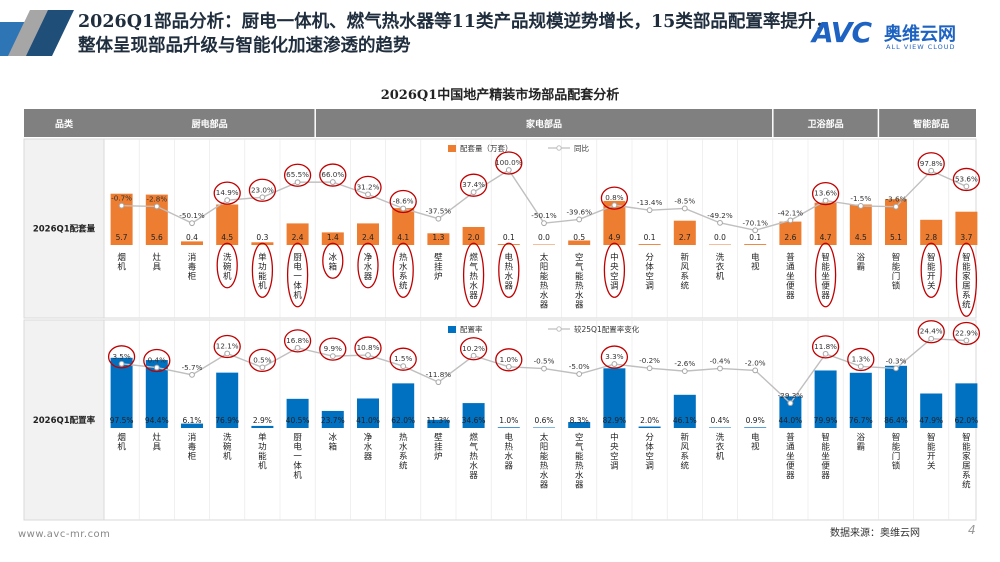  What do you see at coordinates (297, 413) in the screenshot?
I see `bar-厨电一体机` at bounding box center [297, 413].